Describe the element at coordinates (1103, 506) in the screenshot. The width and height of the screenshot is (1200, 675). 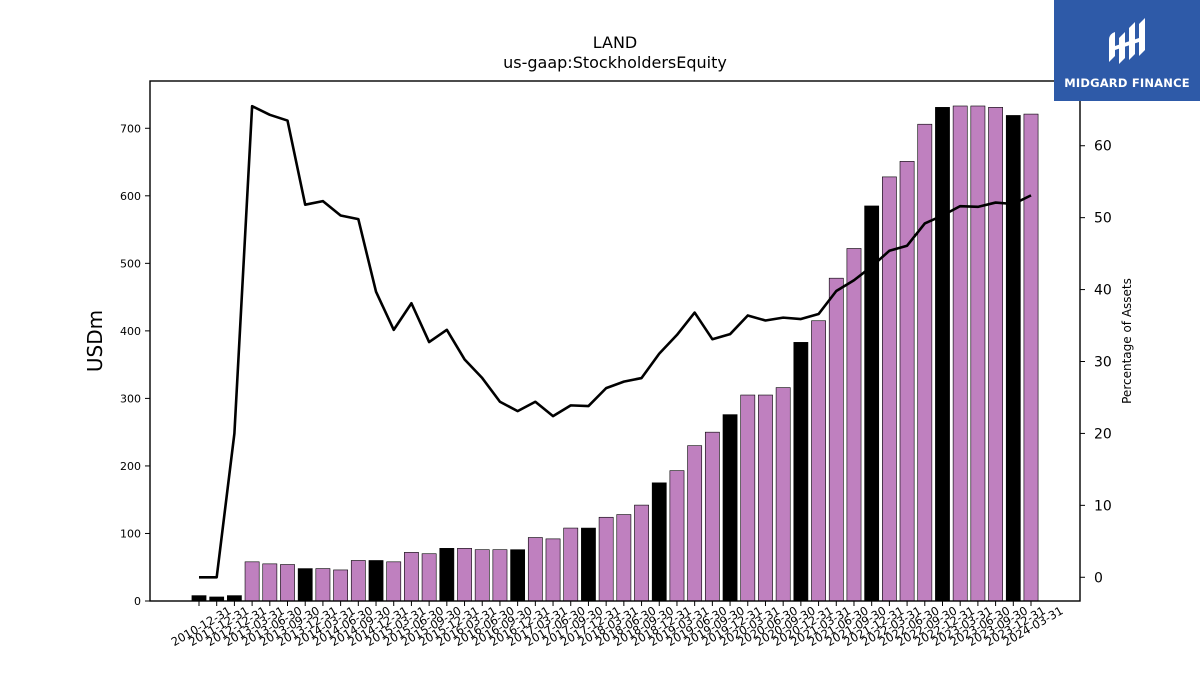
I see `y2-tick-label: 10` at that location.